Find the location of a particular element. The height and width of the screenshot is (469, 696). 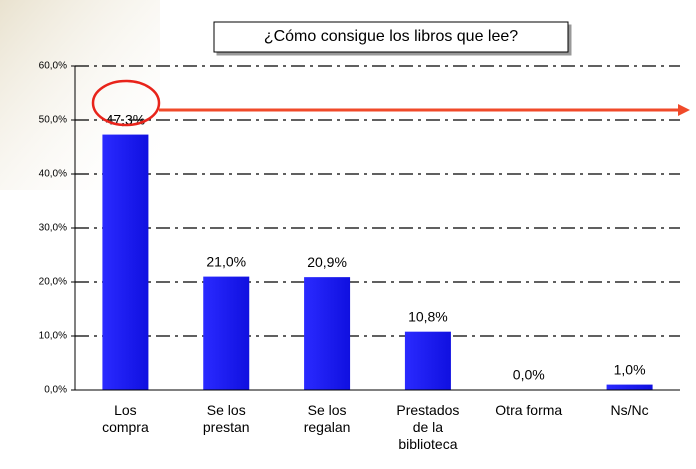

x-tick-label: Otra forma is located at coordinates (529, 410).